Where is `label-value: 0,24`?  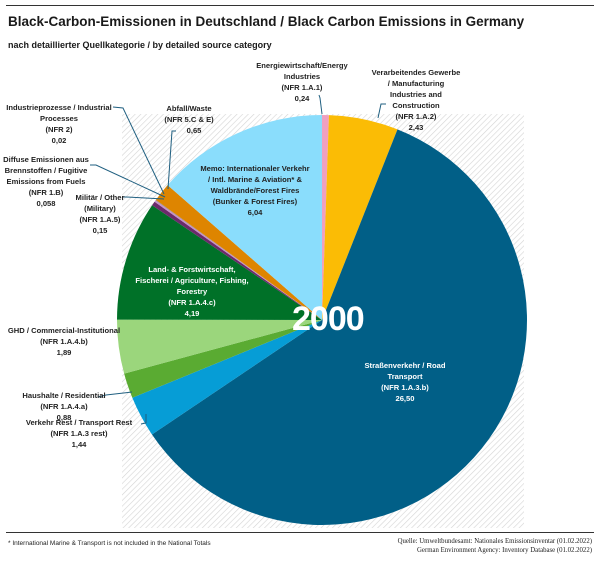
label-value: 0,24 is located at coordinates (302, 98).